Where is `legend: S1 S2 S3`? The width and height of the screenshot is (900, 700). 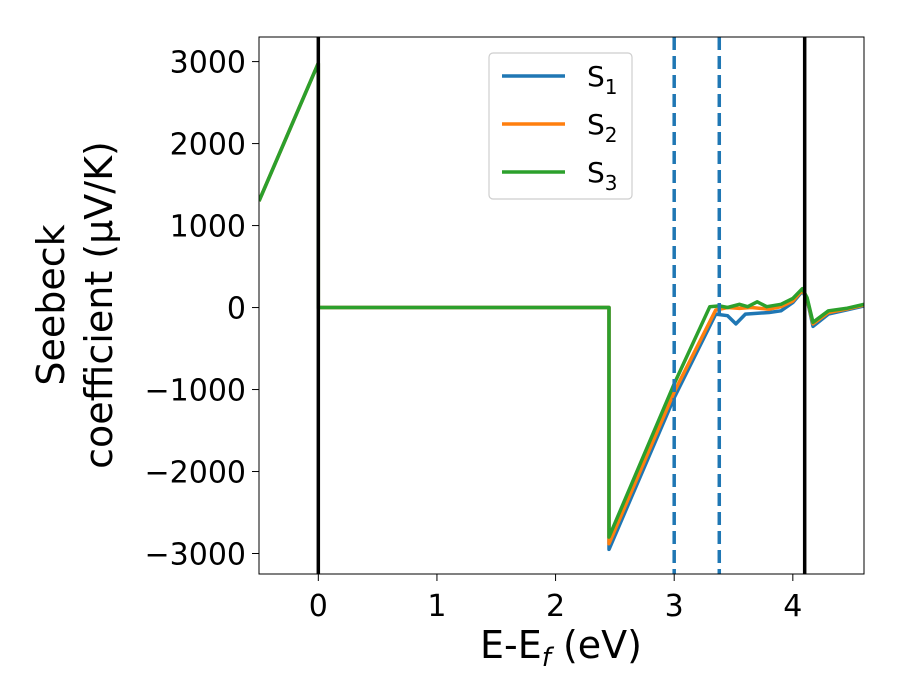
legend: S1 S2 S3 is located at coordinates (560, 126).